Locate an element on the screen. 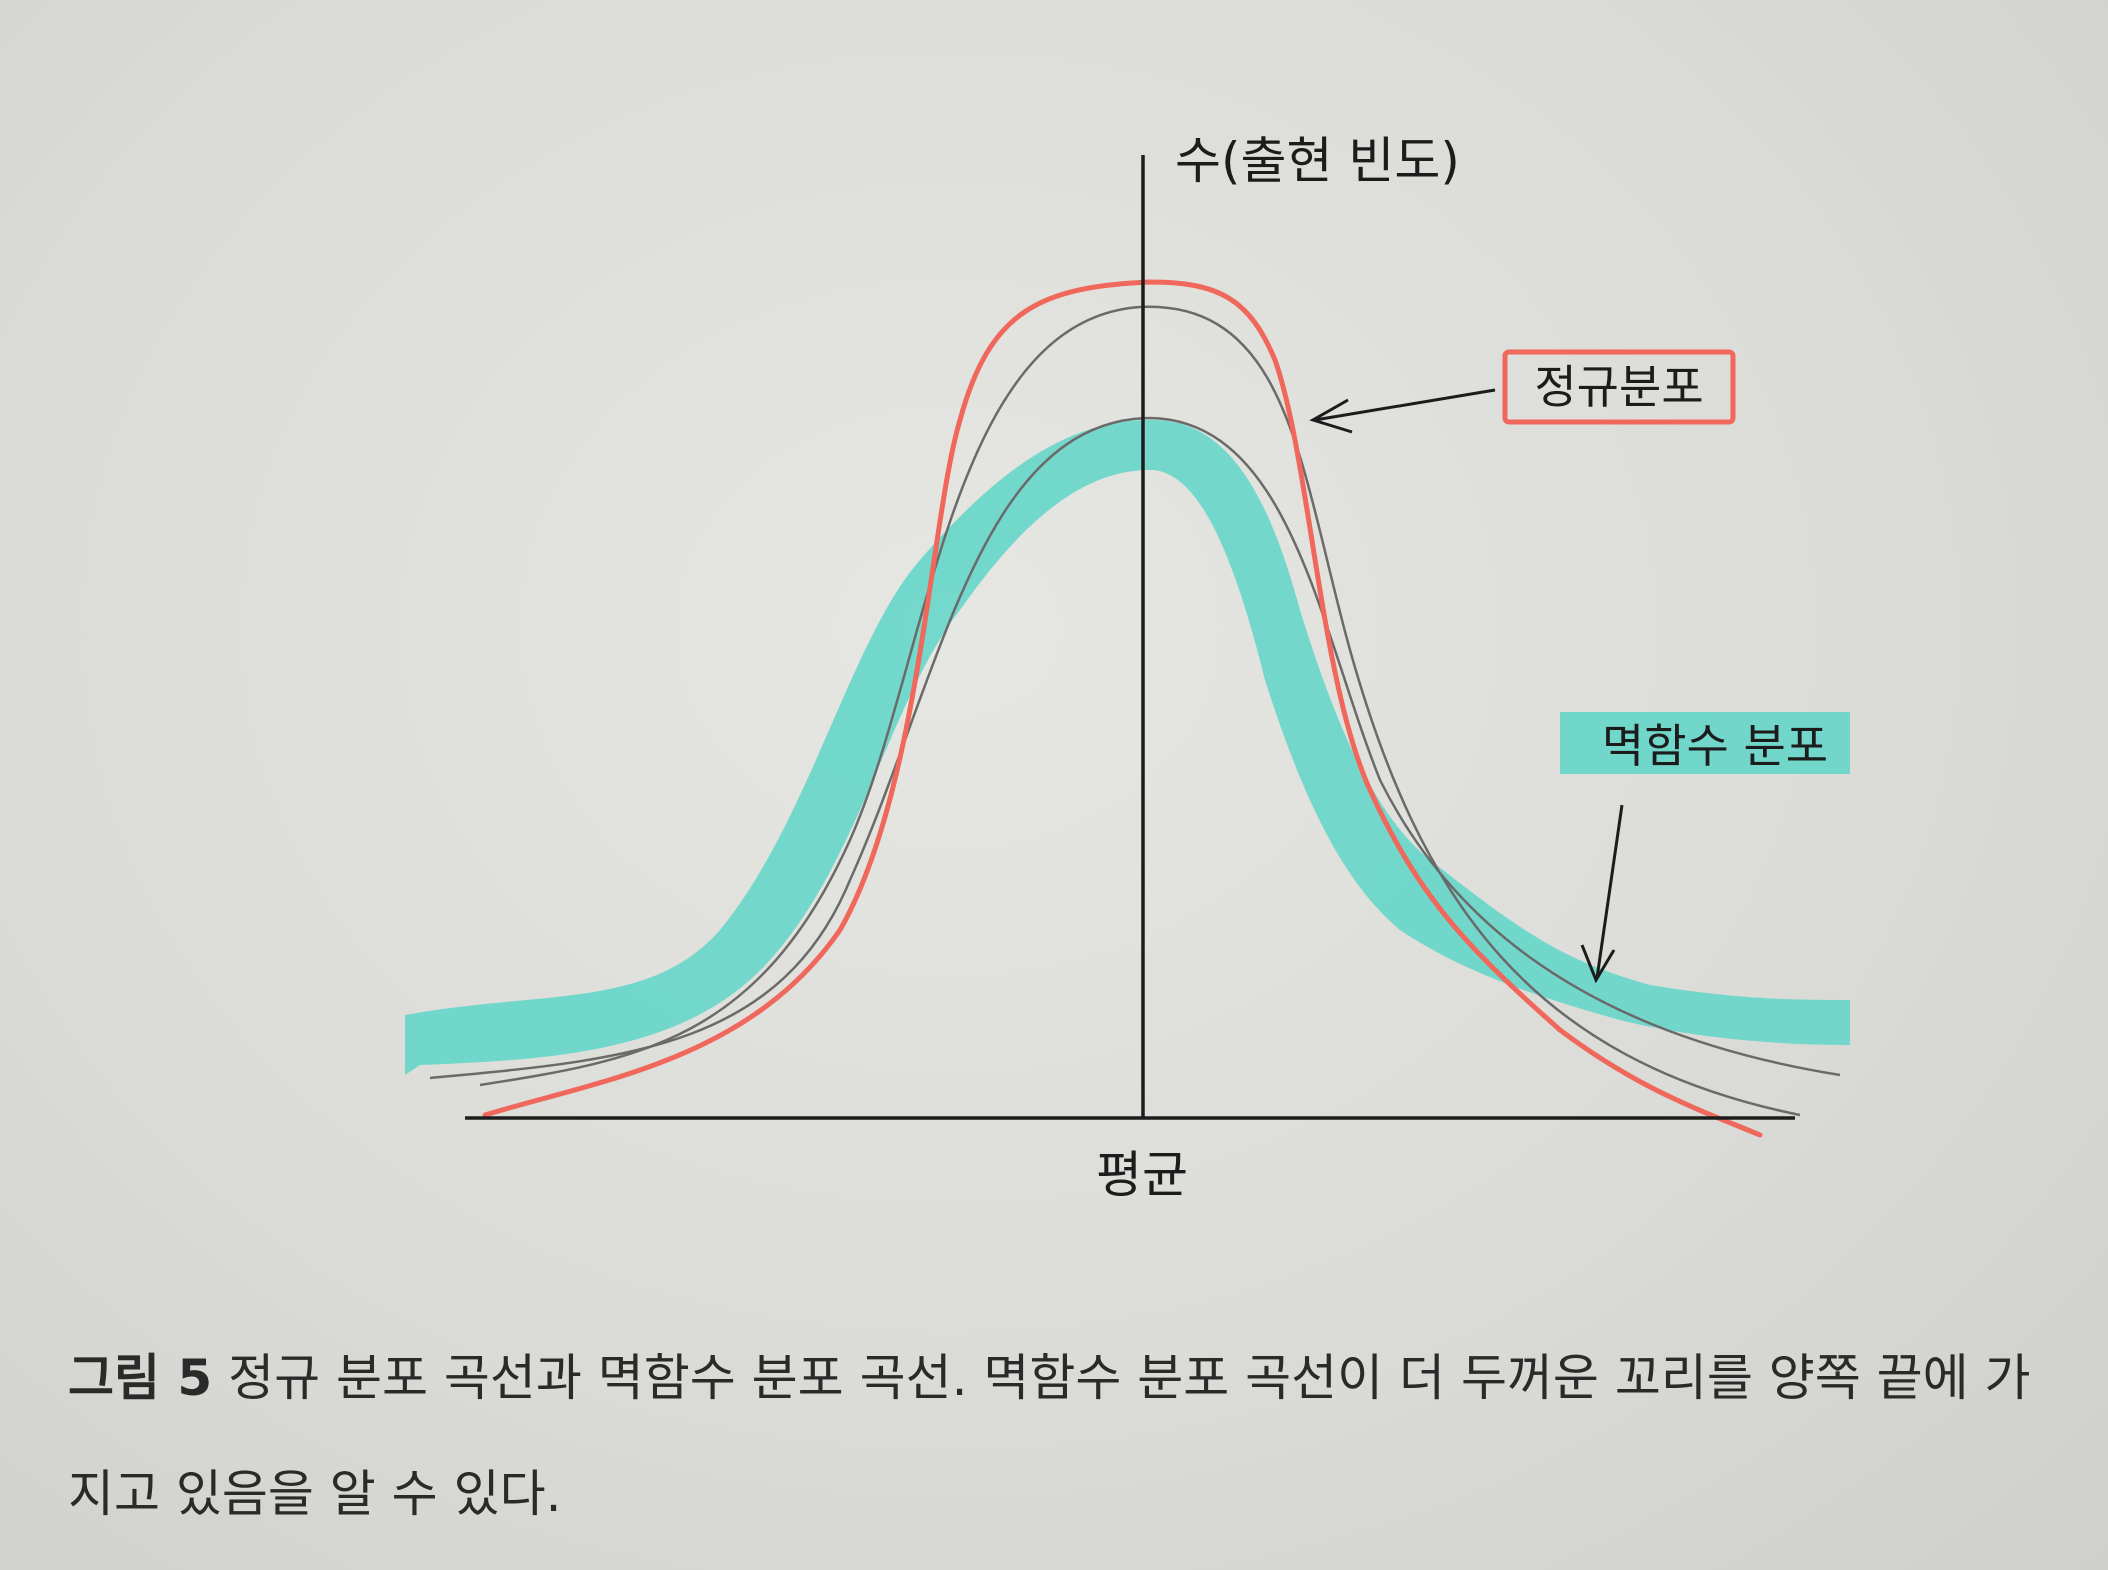 The image size is (2108, 1570). power-arrow is located at coordinates (1602, 894).